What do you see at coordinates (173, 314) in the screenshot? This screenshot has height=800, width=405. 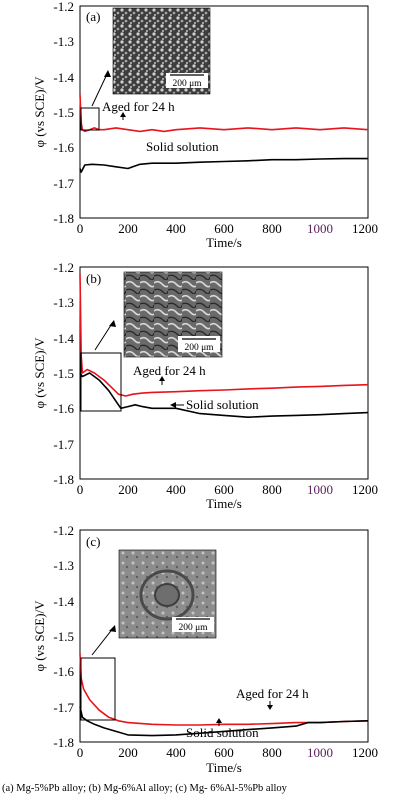 I see `sem-inset-b: 200 μm` at bounding box center [173, 314].